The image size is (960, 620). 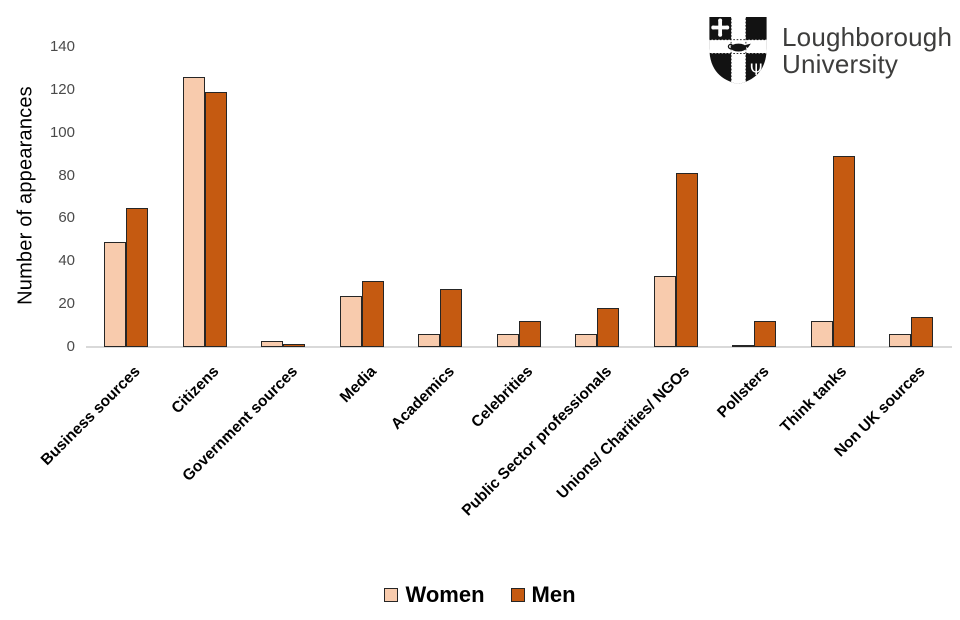 I want to click on university-name: Loughborough University, so click(x=867, y=50).